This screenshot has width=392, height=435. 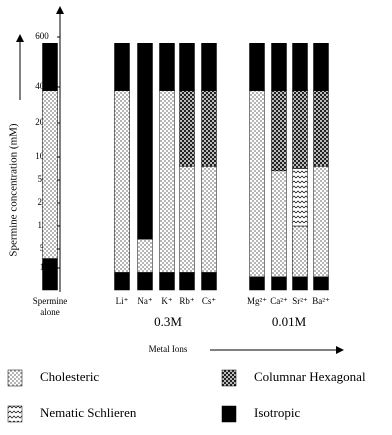 I want to click on y-tick-label: 1, so click(x=42, y=267).